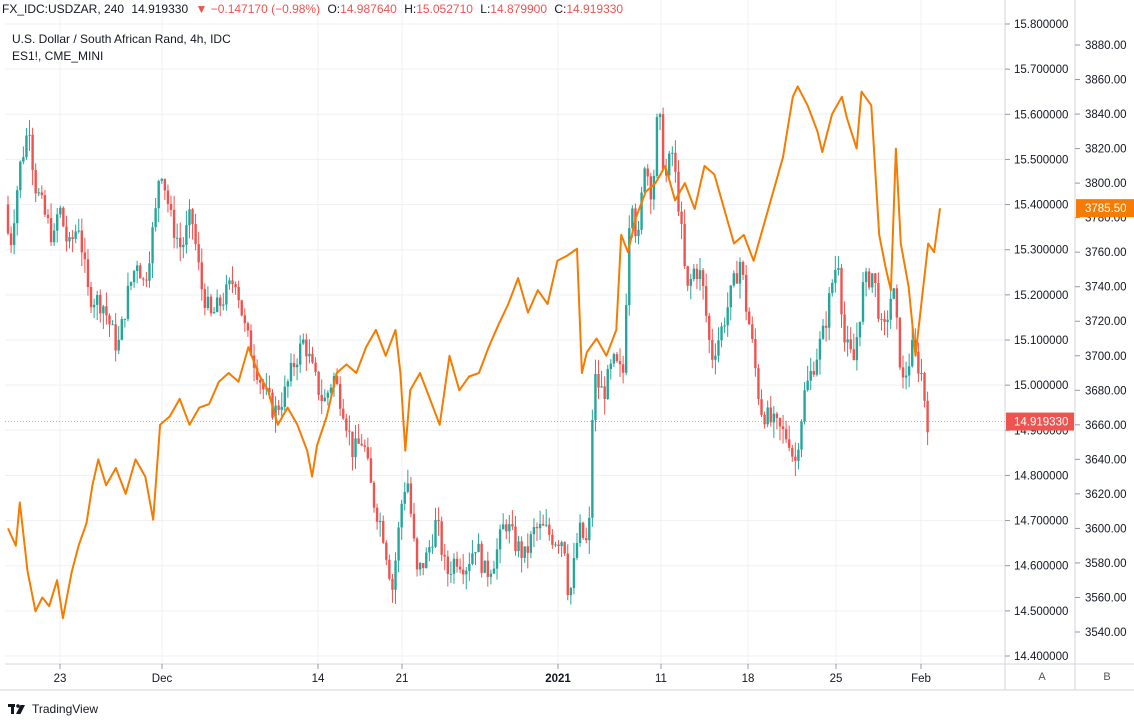 The image size is (1134, 724). I want to click on chart-legend-overlay: ES1!, CME_MINI, so click(58, 56).